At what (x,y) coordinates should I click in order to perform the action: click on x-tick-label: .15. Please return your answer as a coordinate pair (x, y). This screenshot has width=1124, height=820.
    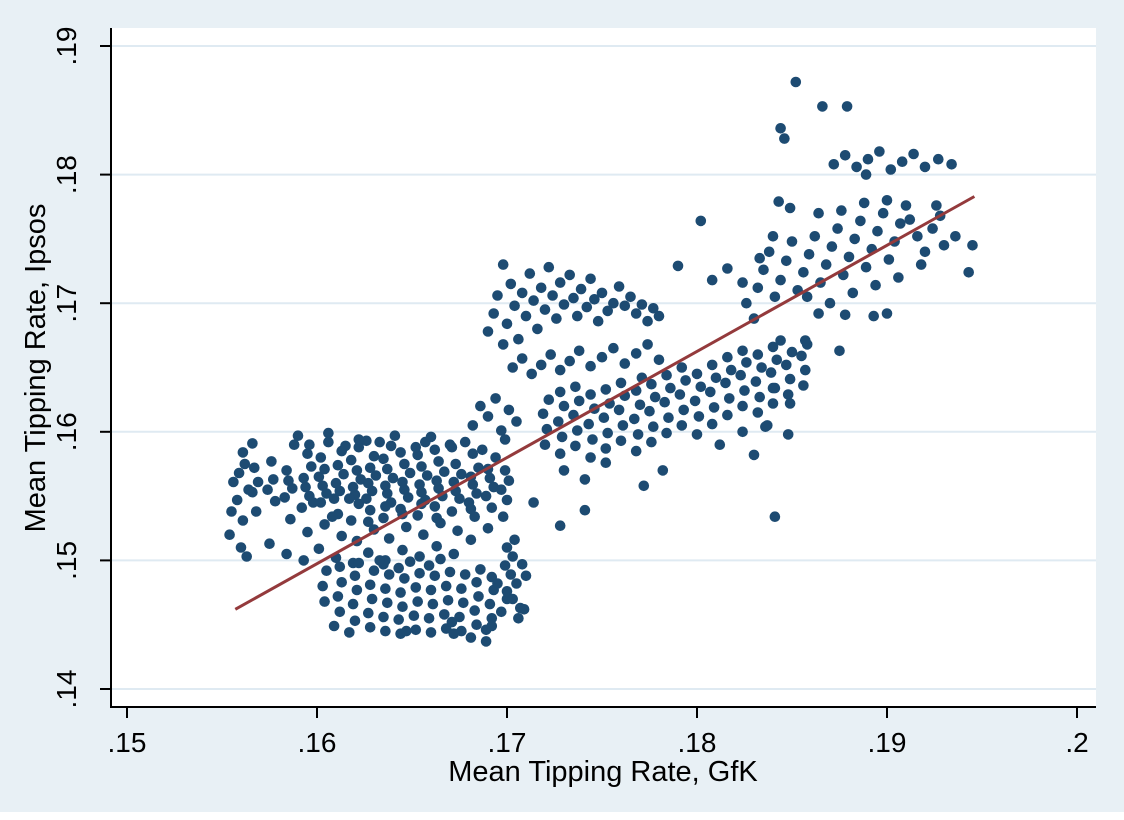
    Looking at the image, I should click on (127, 742).